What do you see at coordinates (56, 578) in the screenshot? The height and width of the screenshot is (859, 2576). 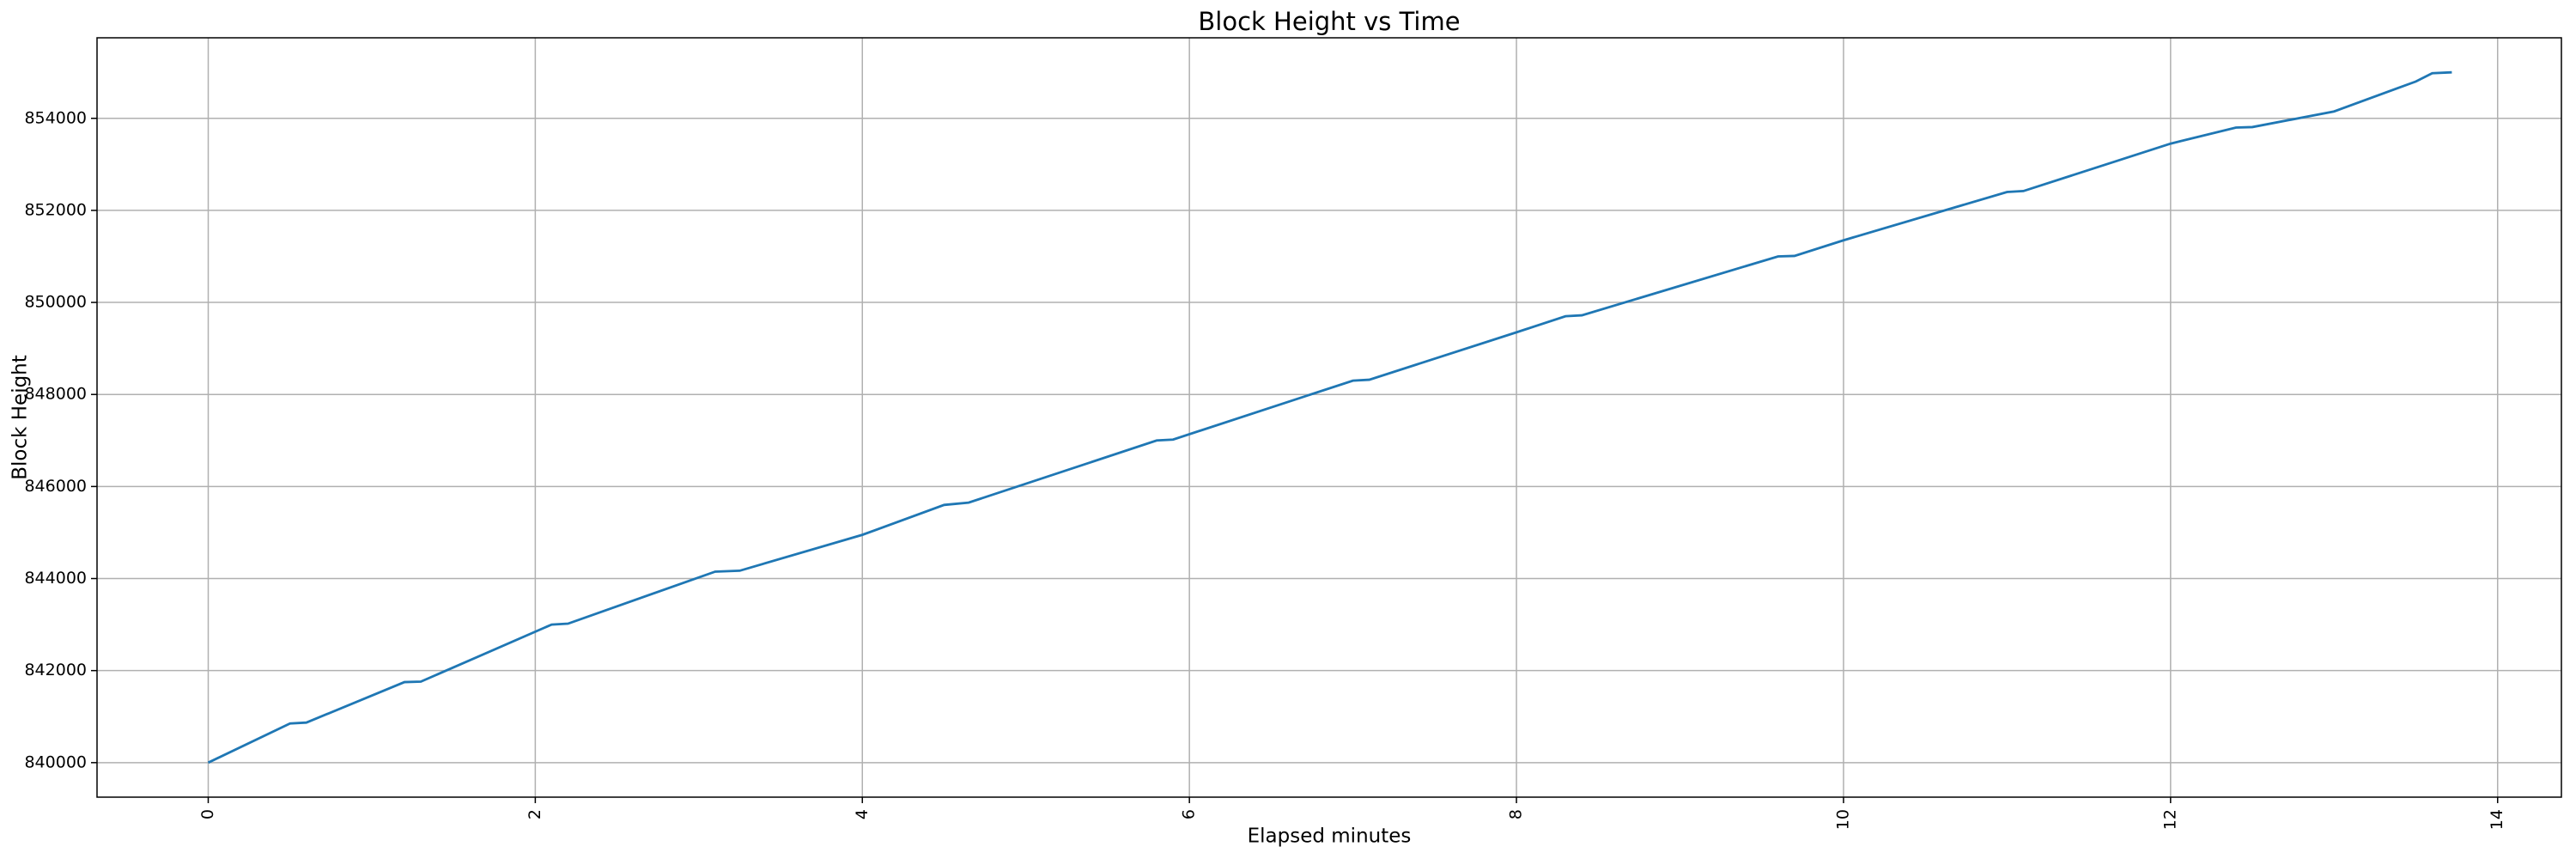 I see `y-tick-label: 844000` at bounding box center [56, 578].